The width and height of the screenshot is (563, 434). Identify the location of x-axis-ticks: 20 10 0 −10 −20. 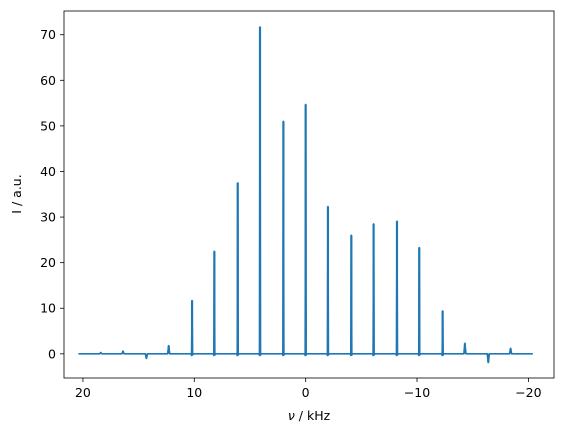
(308, 389).